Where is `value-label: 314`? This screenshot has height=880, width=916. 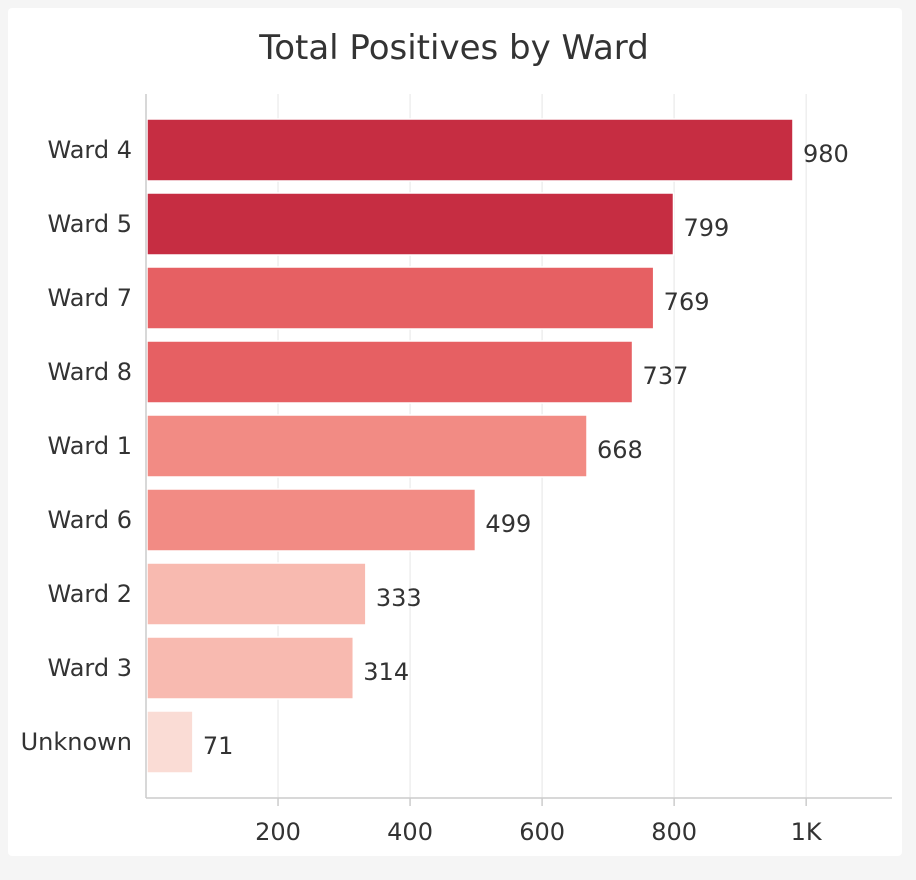
value-label: 314 is located at coordinates (386, 672).